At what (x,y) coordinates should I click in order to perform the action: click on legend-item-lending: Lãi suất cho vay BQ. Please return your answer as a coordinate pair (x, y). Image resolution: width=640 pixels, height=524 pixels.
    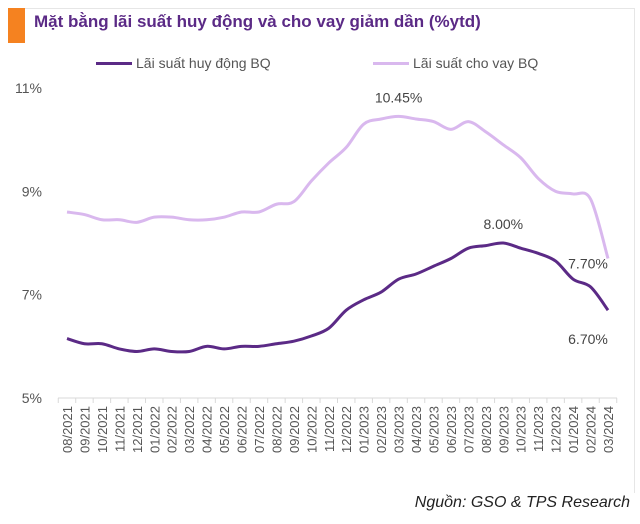
    Looking at the image, I should click on (455, 63).